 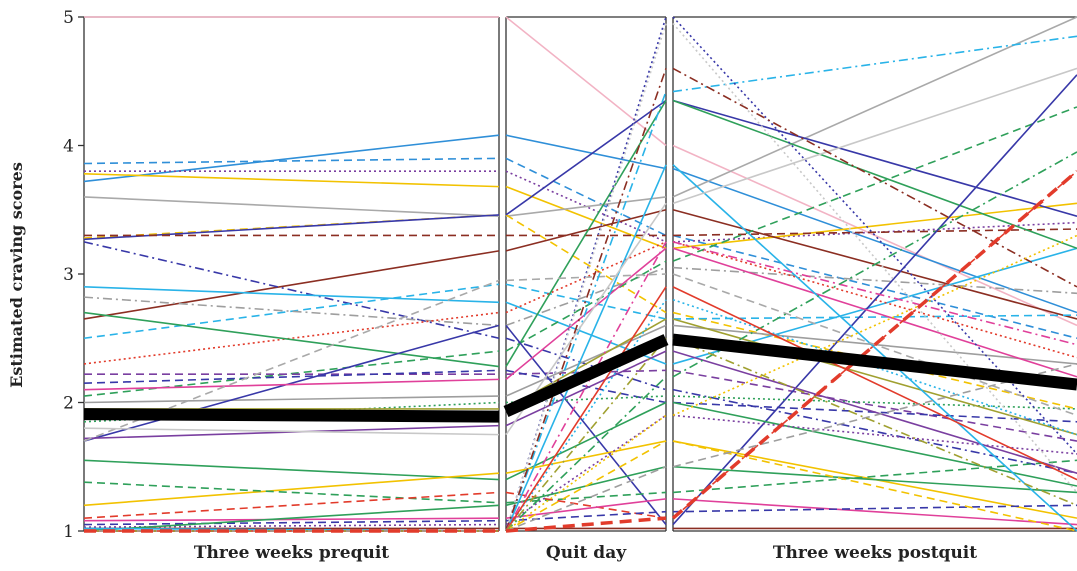 What do you see at coordinates (68, 147) in the screenshot?
I see `y-tick-label-4: 4` at bounding box center [68, 147].